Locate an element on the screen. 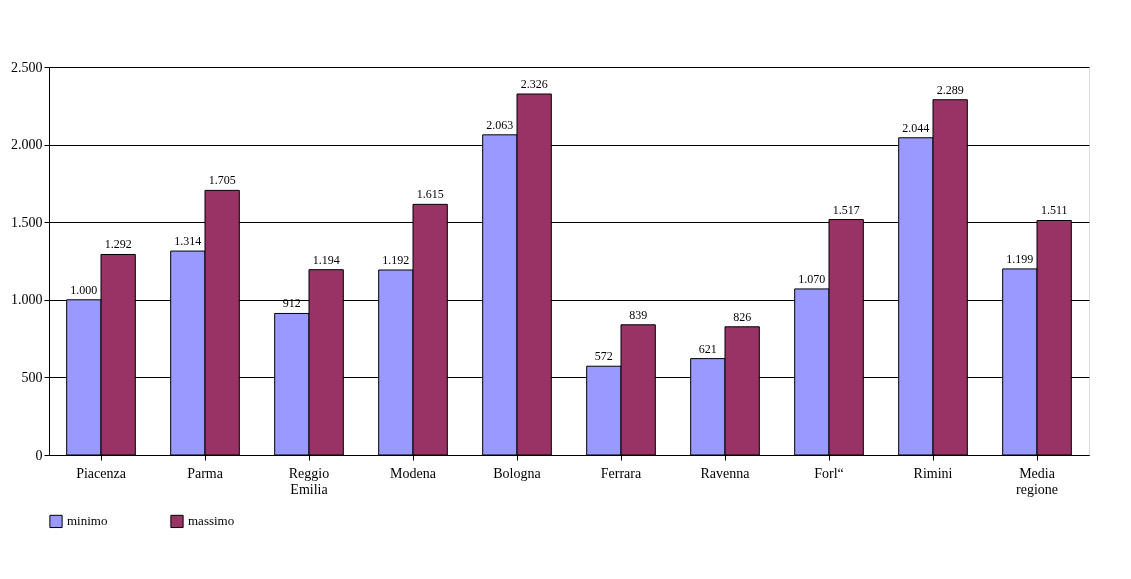  data-label: 1.292 is located at coordinates (118, 244).